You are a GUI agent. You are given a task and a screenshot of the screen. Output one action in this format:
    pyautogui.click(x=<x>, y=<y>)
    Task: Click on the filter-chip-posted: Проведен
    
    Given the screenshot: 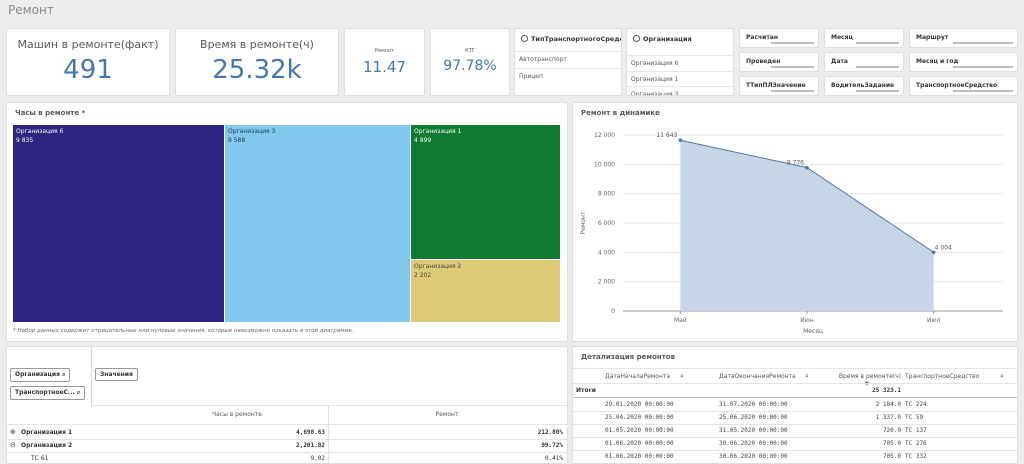 What is the action you would take?
    pyautogui.click(x=779, y=62)
    